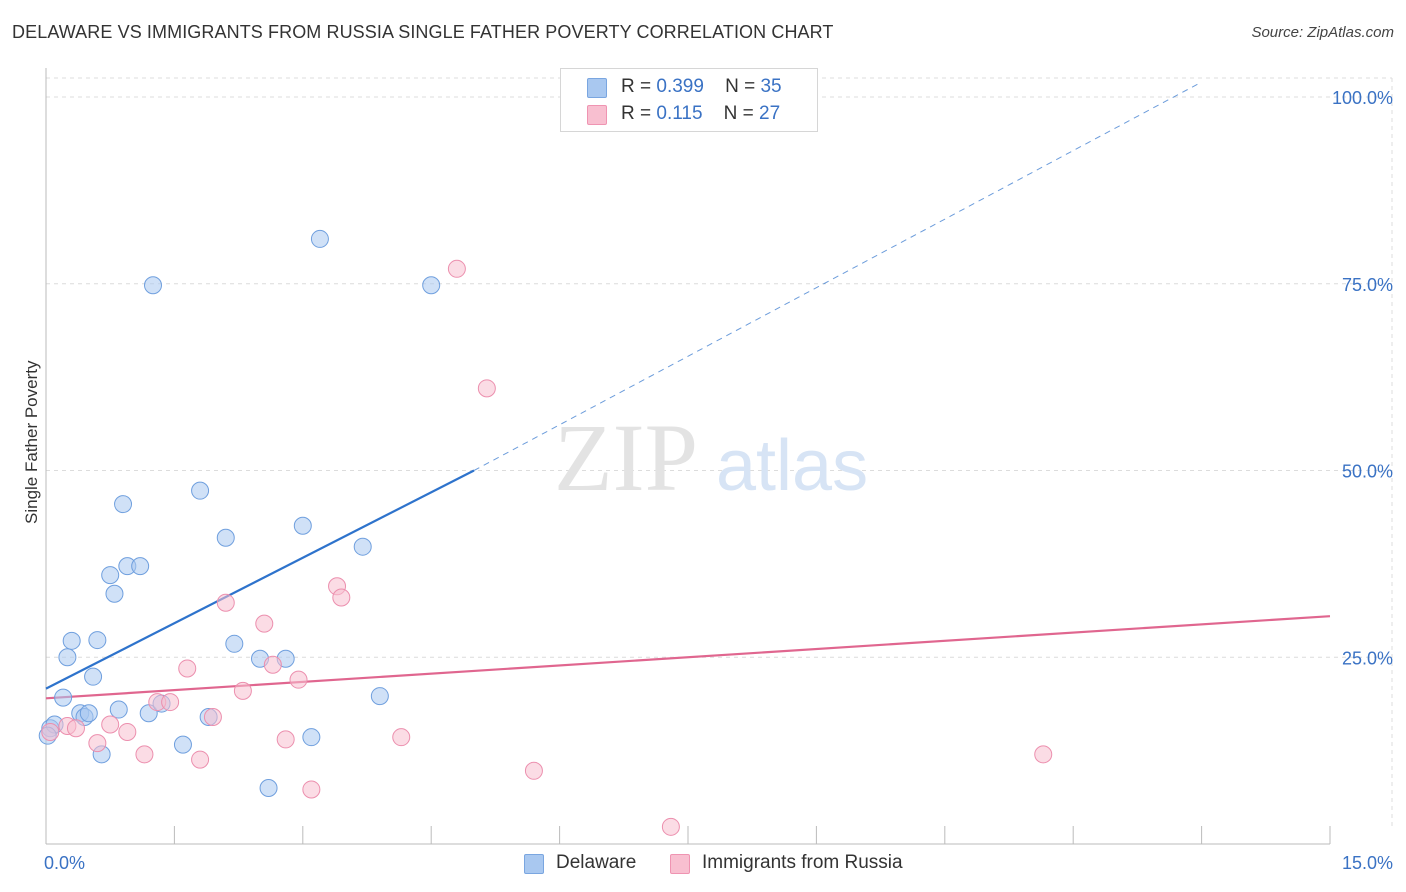 Image resolution: width=1406 pixels, height=892 pixels. I want to click on legend-swatch-delaware, so click(597, 88).